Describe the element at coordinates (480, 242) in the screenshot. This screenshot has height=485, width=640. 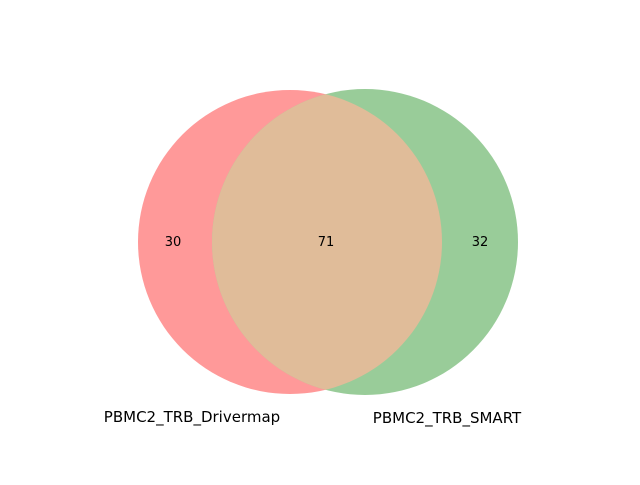
I see `count-only-b: 32` at that location.